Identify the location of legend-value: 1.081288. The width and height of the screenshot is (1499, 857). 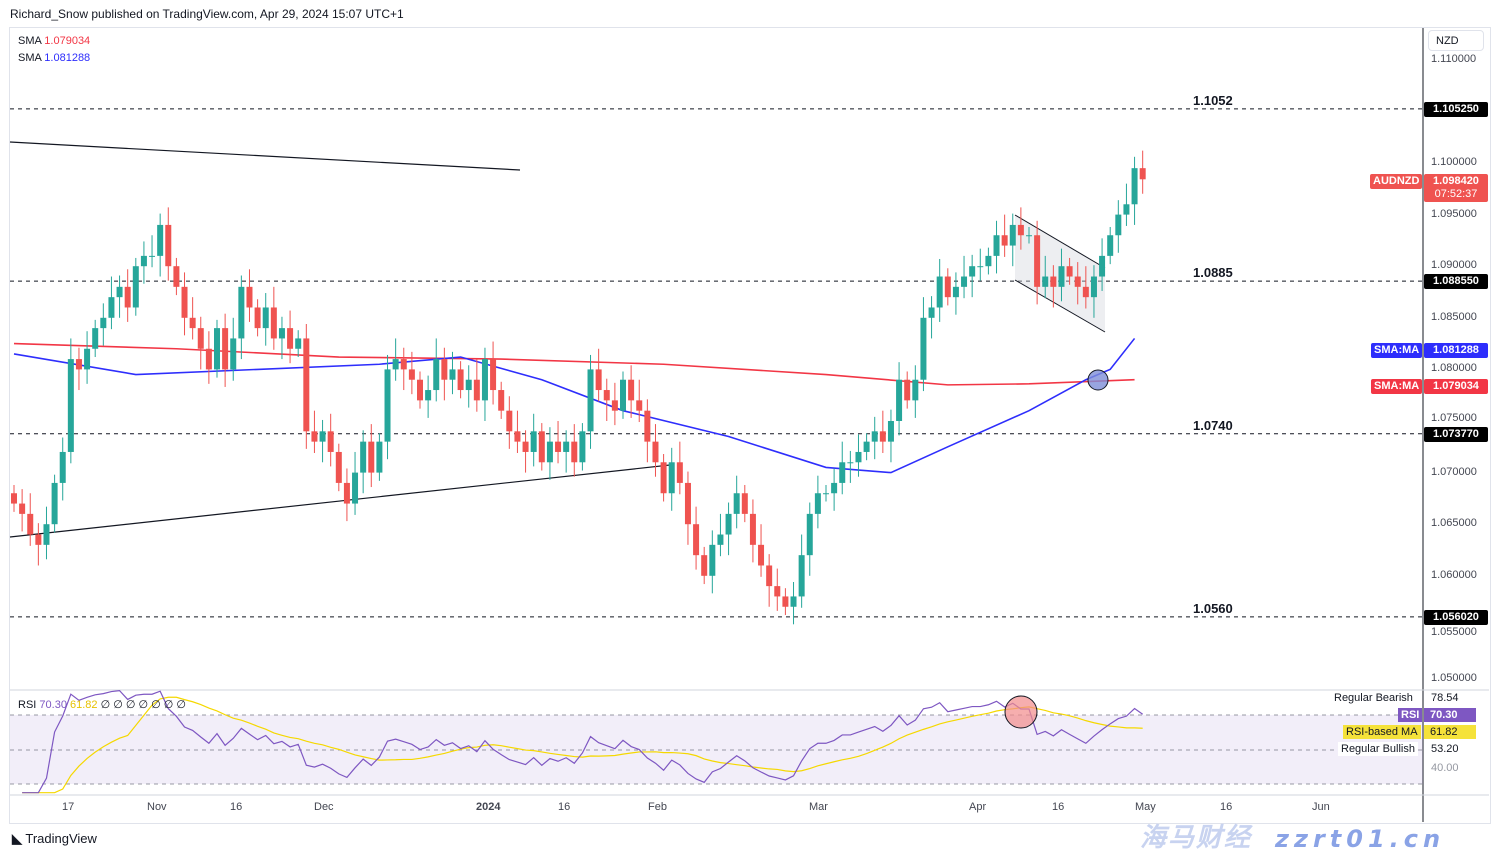
(67, 58).